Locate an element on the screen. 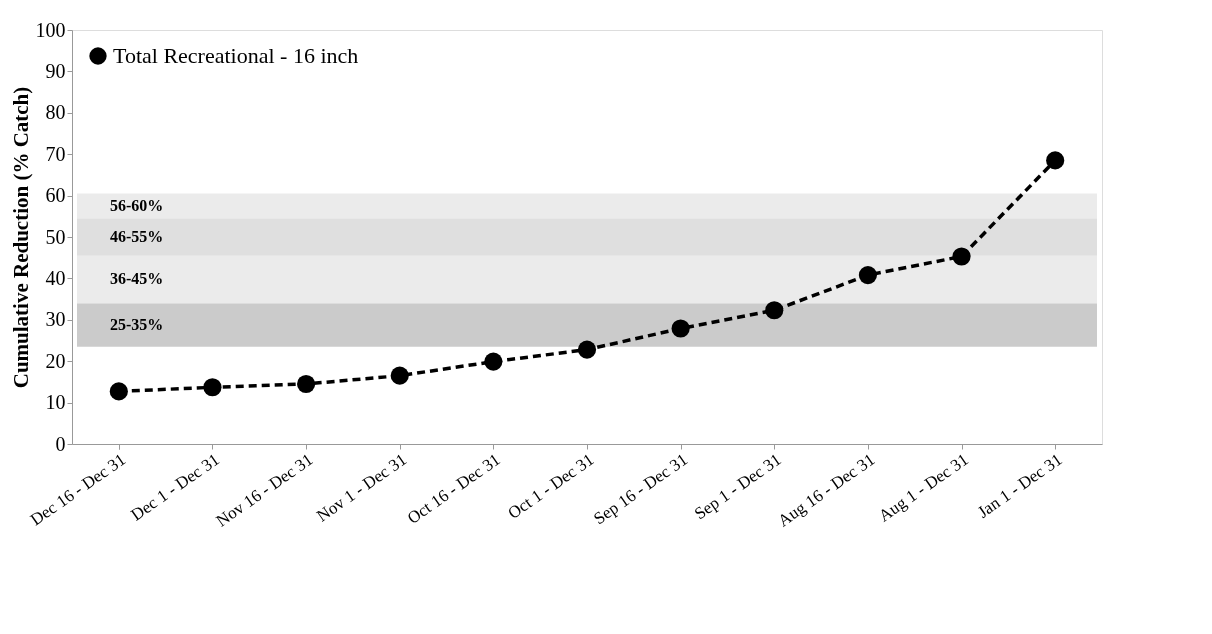 Image resolution: width=1212 pixels, height=634 pixels. y-tick-label: 30 is located at coordinates (55, 319).